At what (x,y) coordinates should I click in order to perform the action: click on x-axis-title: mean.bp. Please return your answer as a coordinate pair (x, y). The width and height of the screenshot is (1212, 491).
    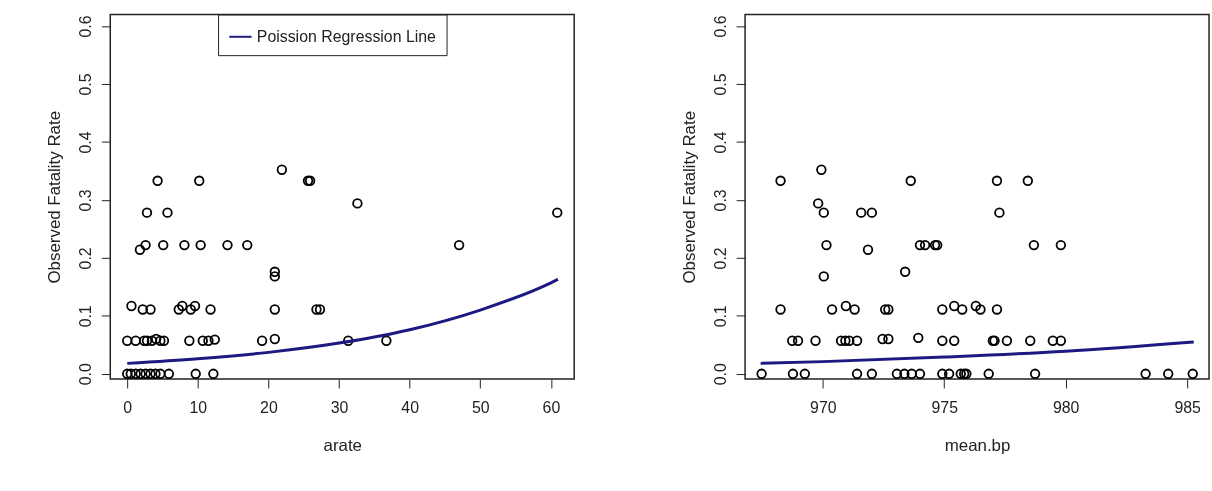
    Looking at the image, I should click on (977, 446).